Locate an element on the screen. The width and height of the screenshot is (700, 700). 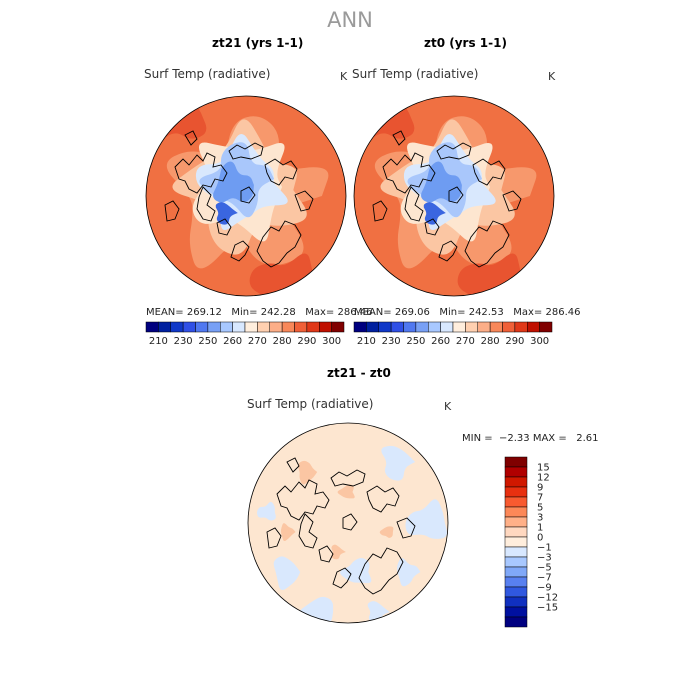
difference-colorbar-tick-label: −7 is located at coordinates (544, 578).